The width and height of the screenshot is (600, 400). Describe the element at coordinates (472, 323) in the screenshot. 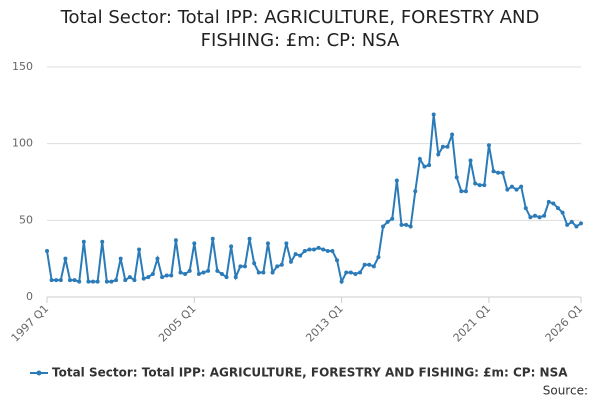

I see `x-tick-label: 2021 Q1` at that location.